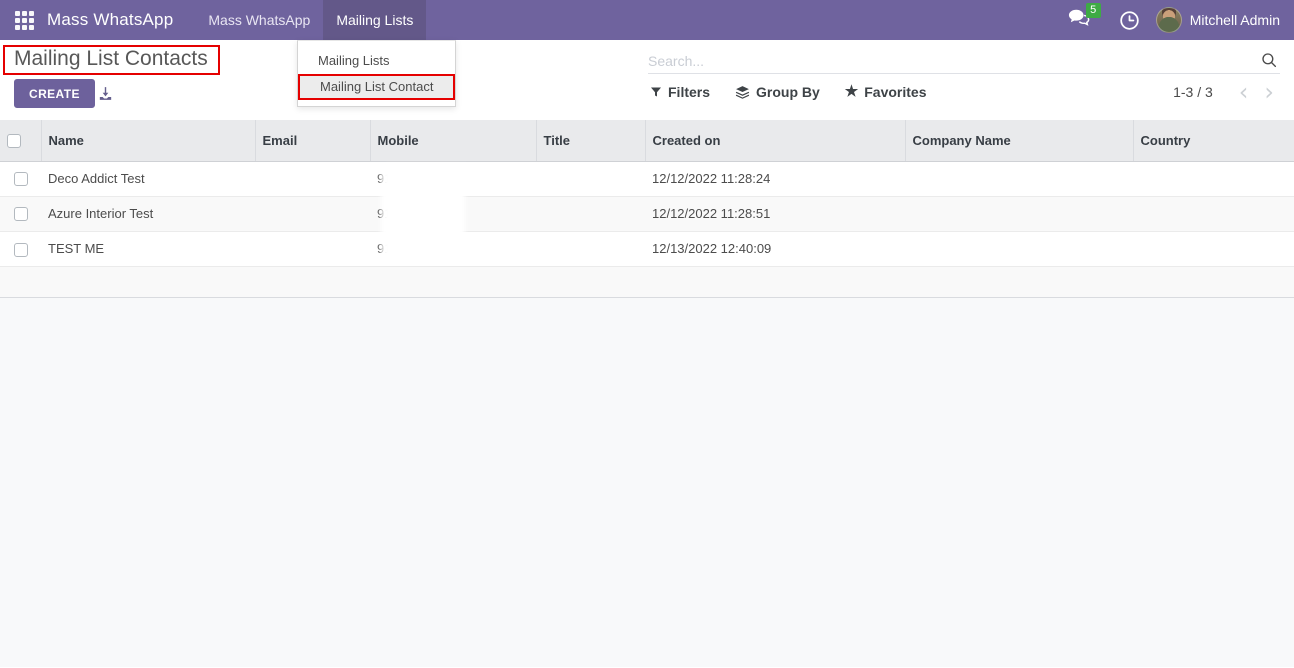  I want to click on table-row: Deco Addict Test 91 12/12/2022 11:28:24, so click(647, 178).